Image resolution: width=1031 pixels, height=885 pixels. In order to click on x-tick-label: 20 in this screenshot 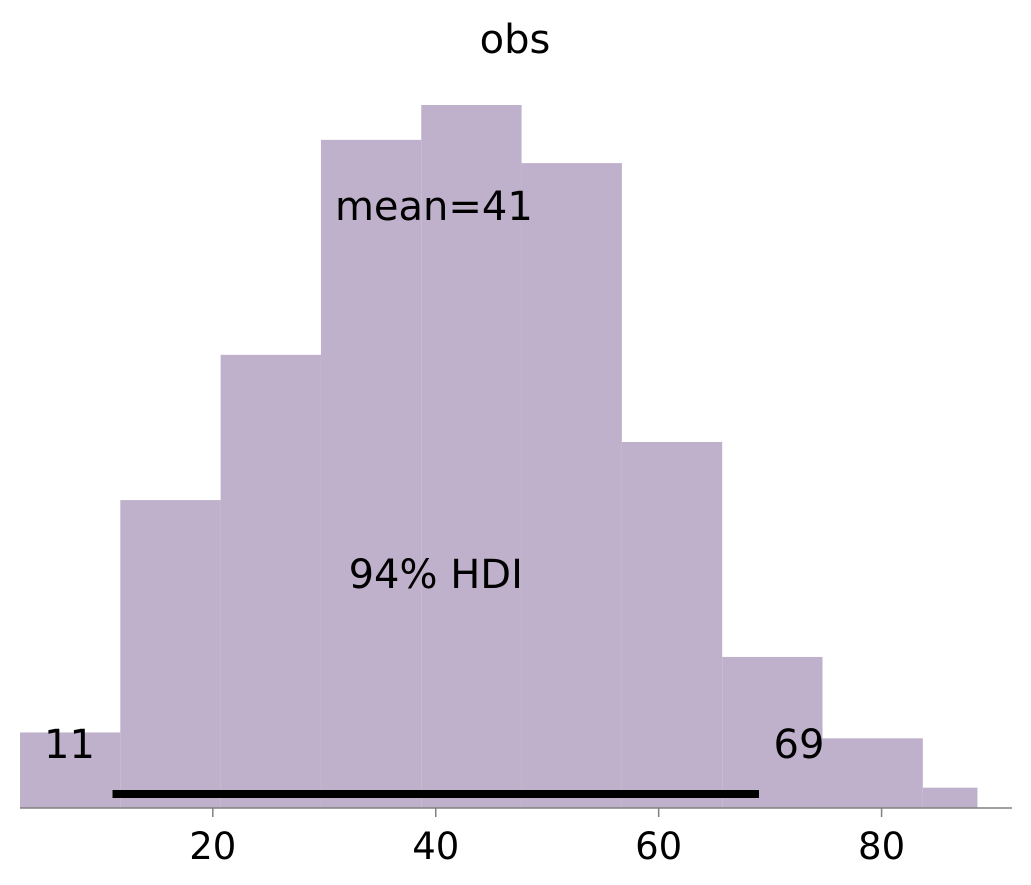, I will do `click(212, 846)`.